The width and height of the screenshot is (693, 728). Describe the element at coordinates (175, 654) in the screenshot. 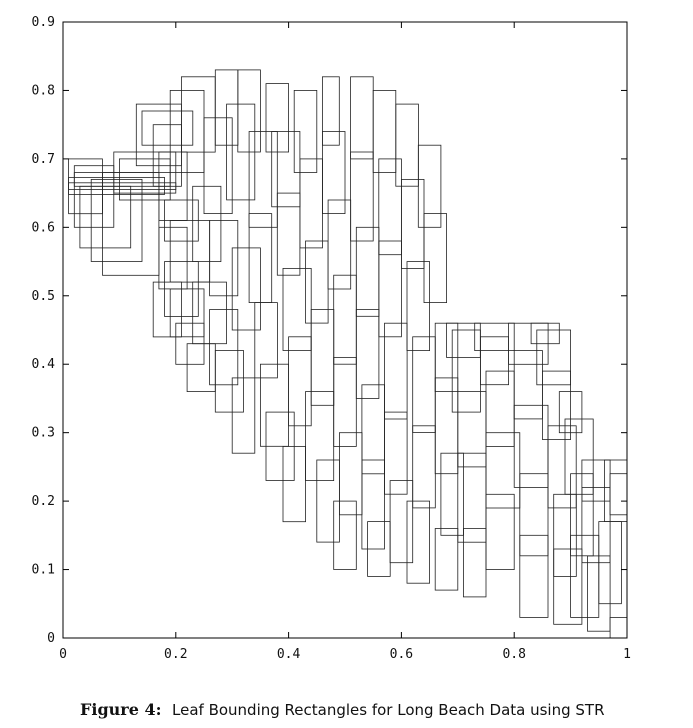

I see `x-tick-label: 0.2` at that location.